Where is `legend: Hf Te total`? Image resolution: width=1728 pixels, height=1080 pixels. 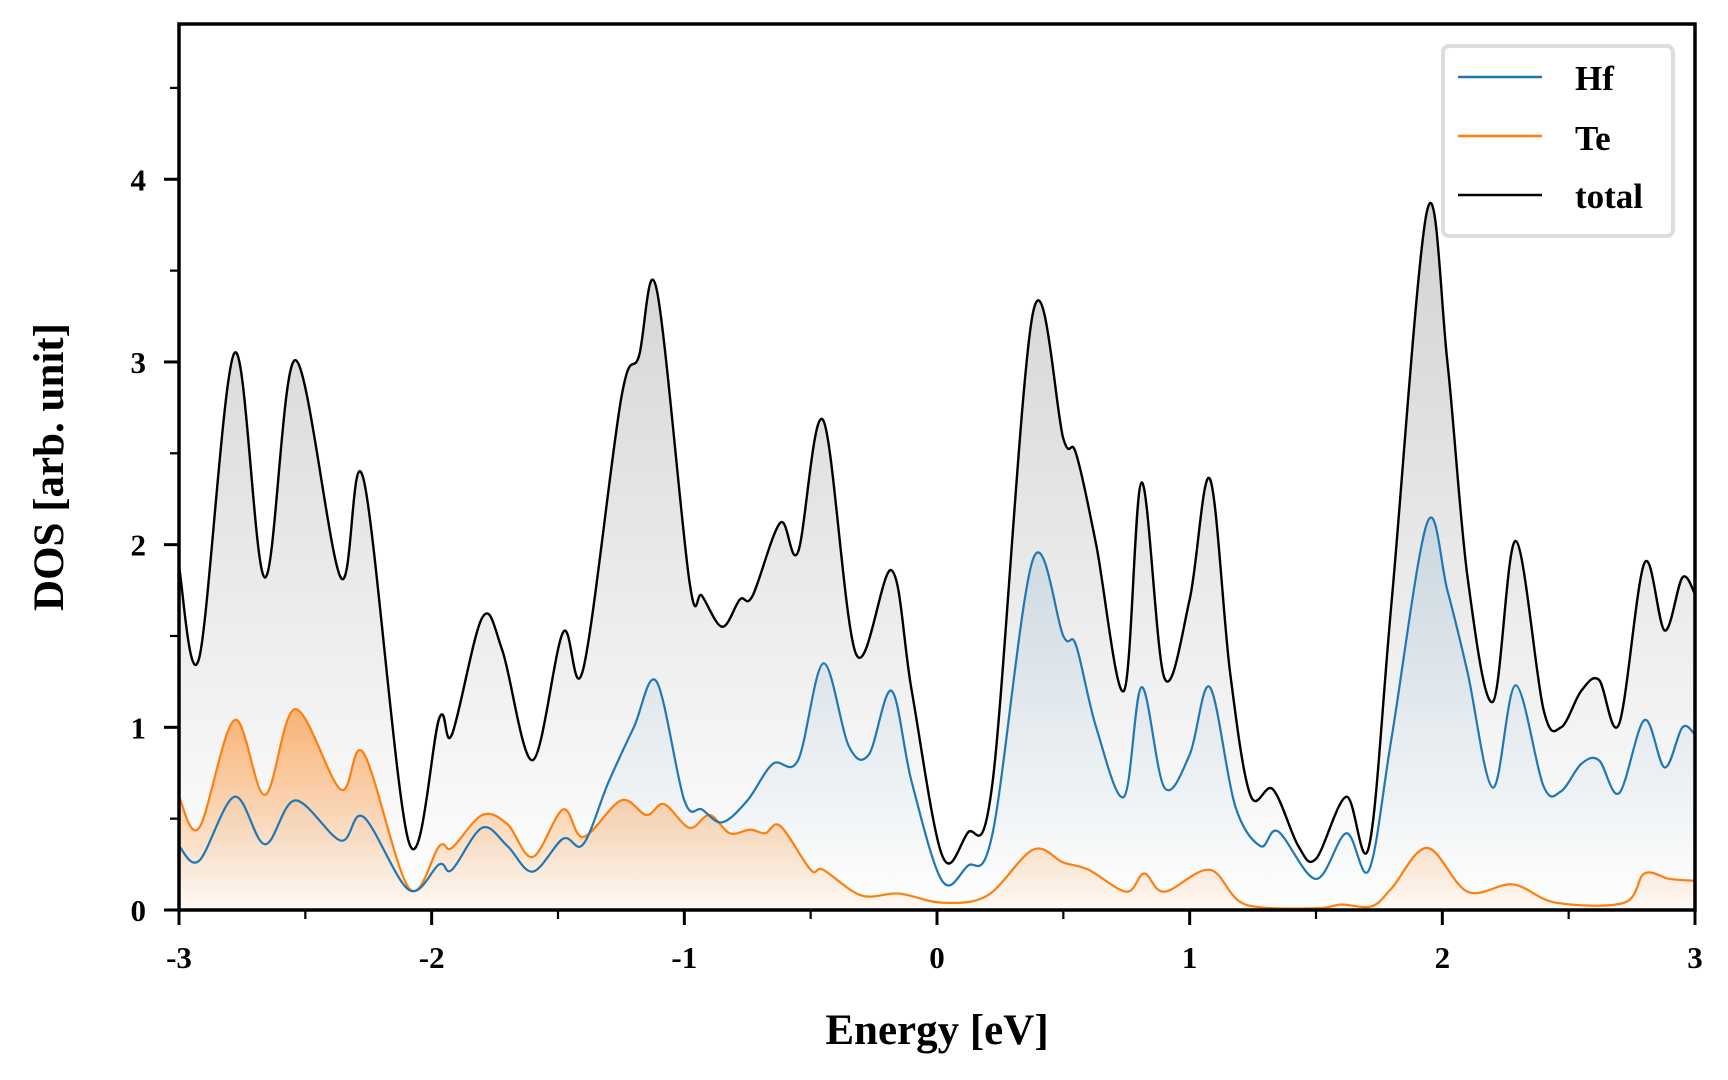 legend: Hf Te total is located at coordinates (1558, 141).